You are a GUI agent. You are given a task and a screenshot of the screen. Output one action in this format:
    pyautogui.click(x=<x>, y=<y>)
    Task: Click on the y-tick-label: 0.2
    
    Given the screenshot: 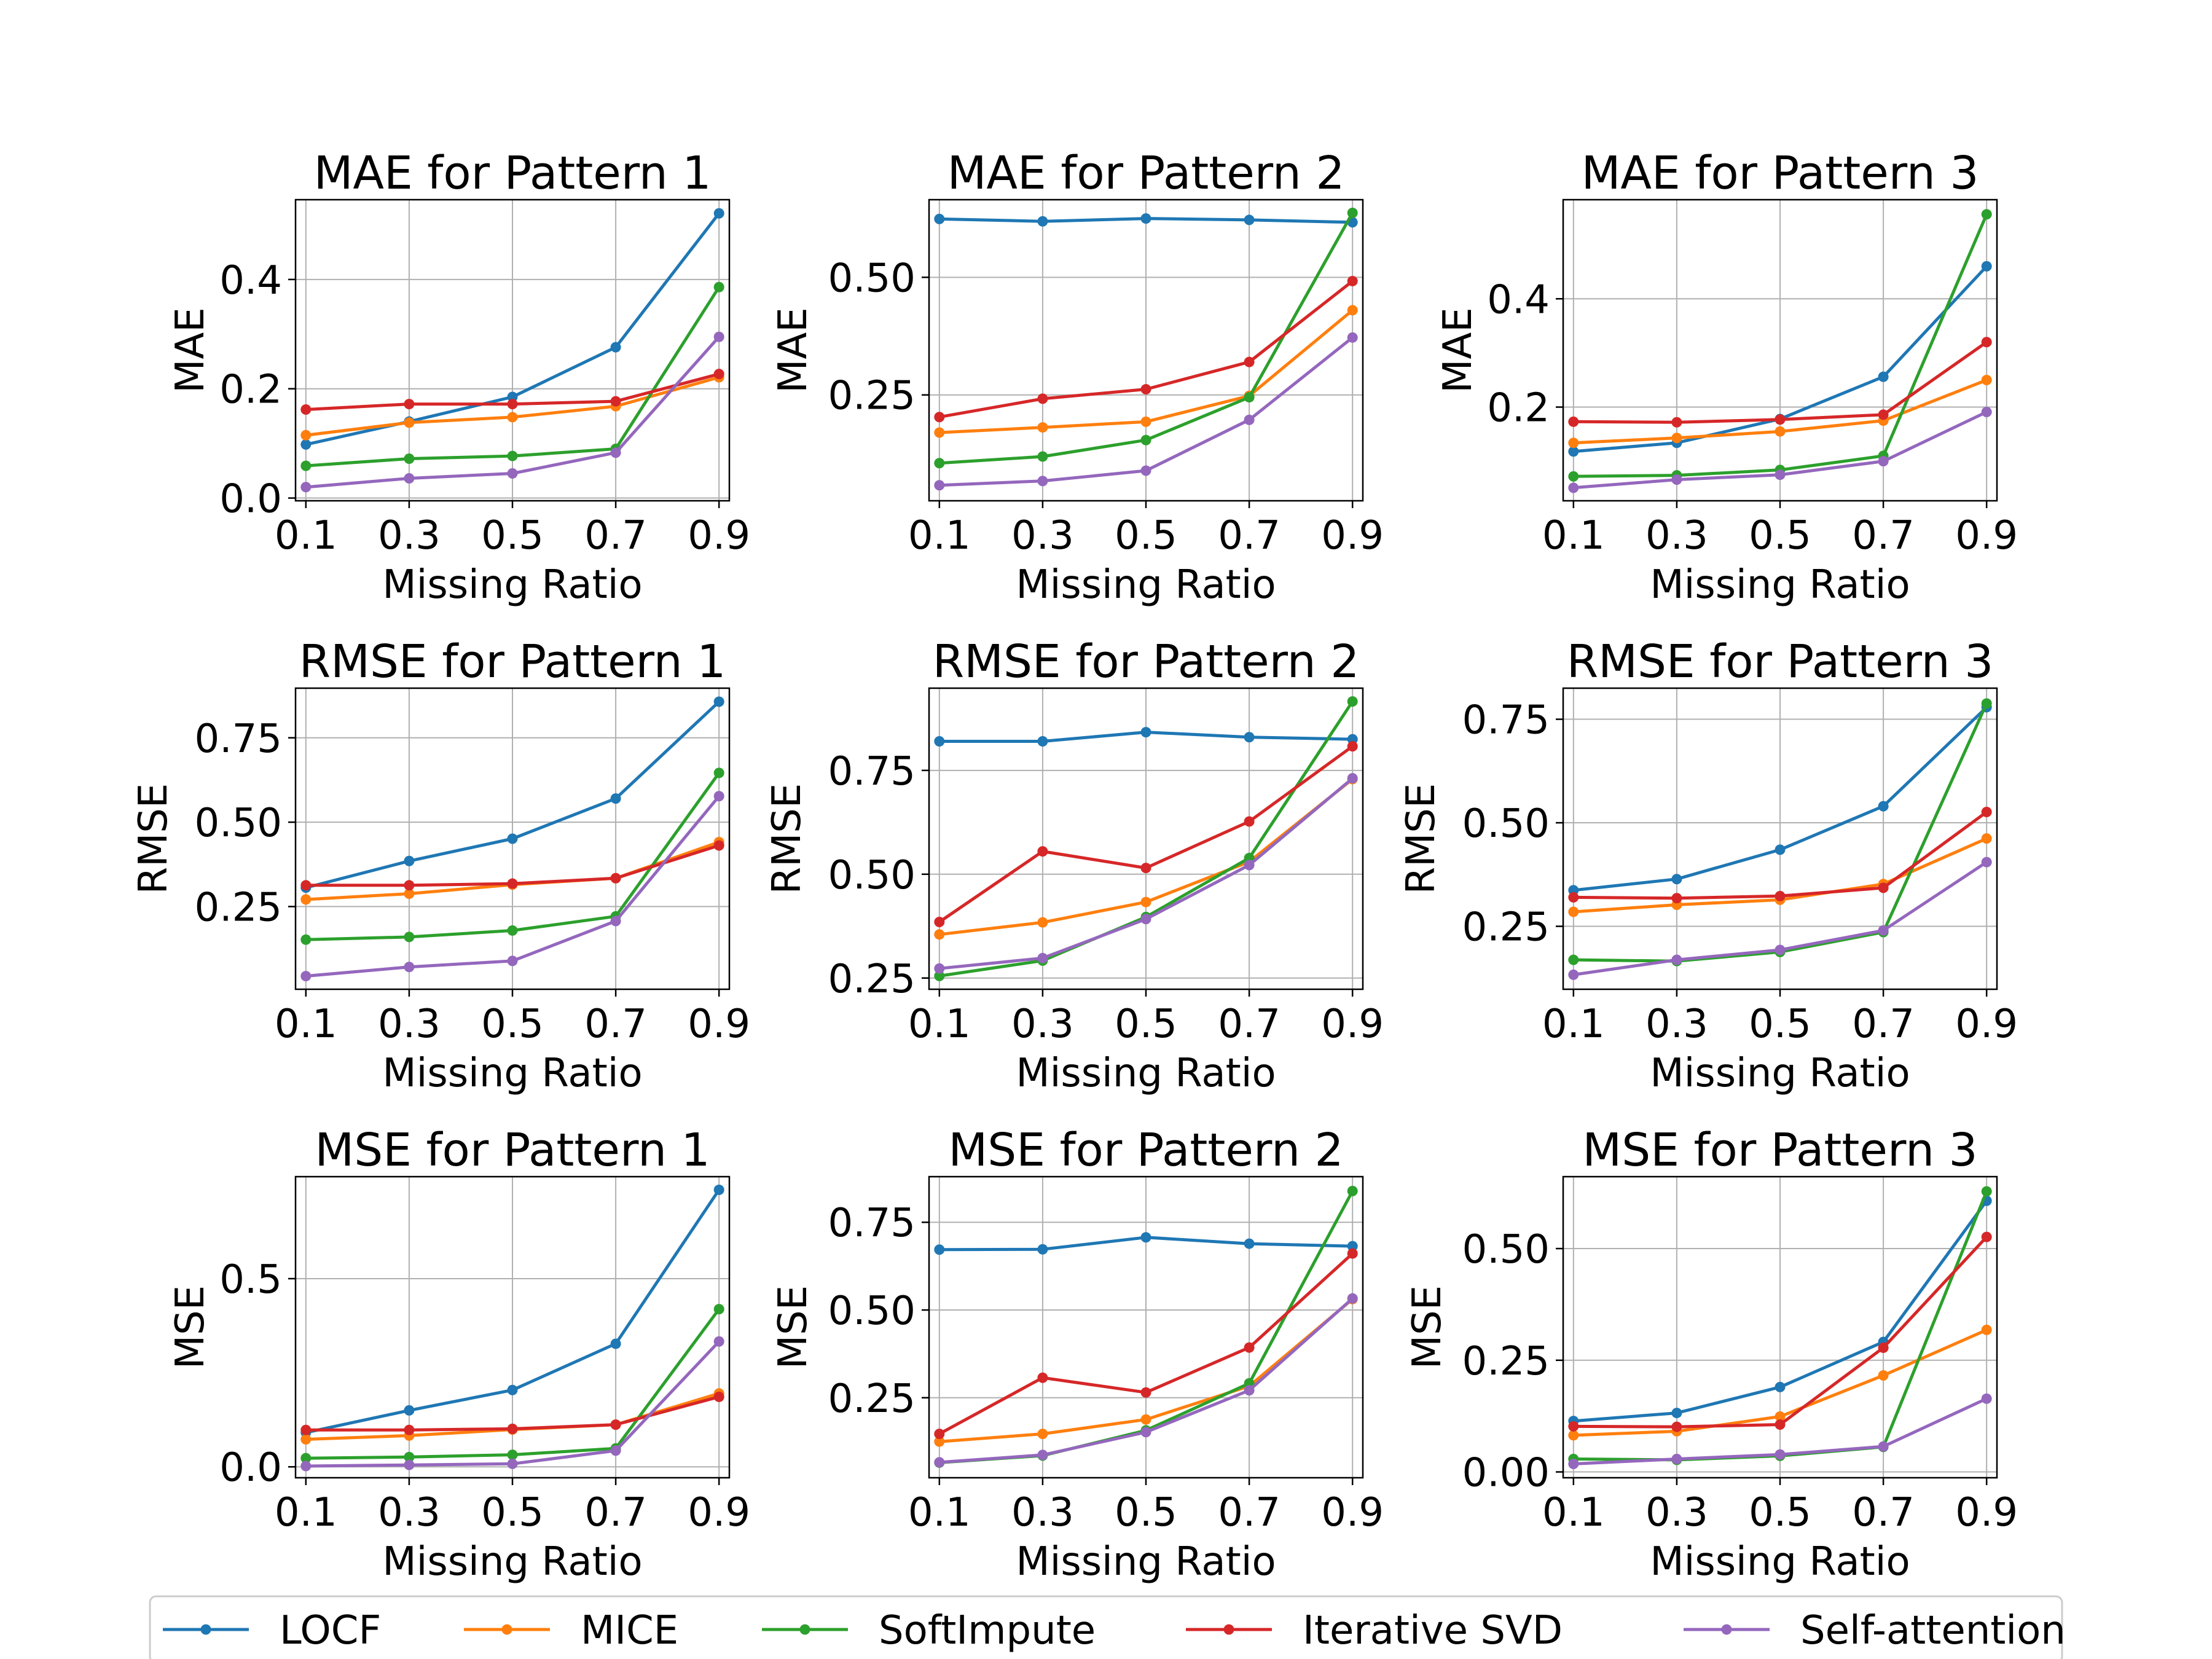 What is the action you would take?
    pyautogui.click(x=1518, y=408)
    